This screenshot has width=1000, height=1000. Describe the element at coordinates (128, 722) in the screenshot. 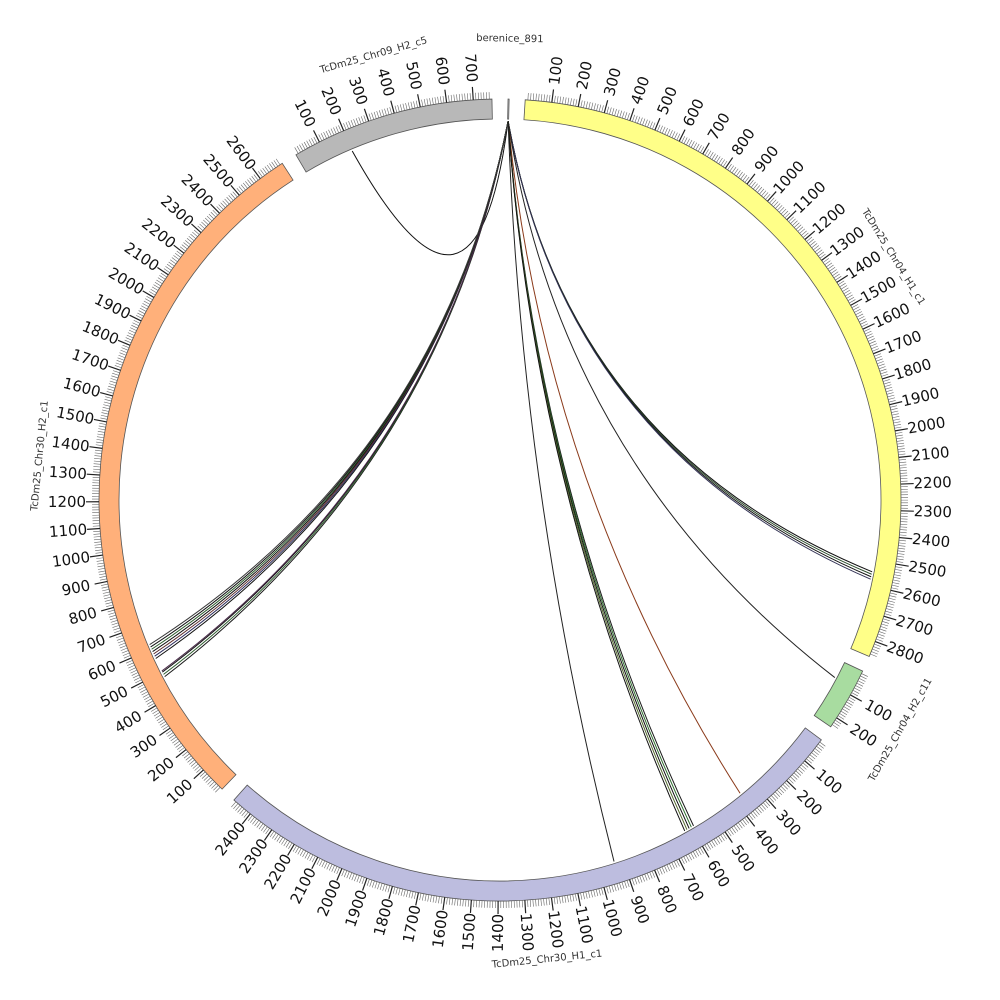

I see `tick-label: 400` at that location.